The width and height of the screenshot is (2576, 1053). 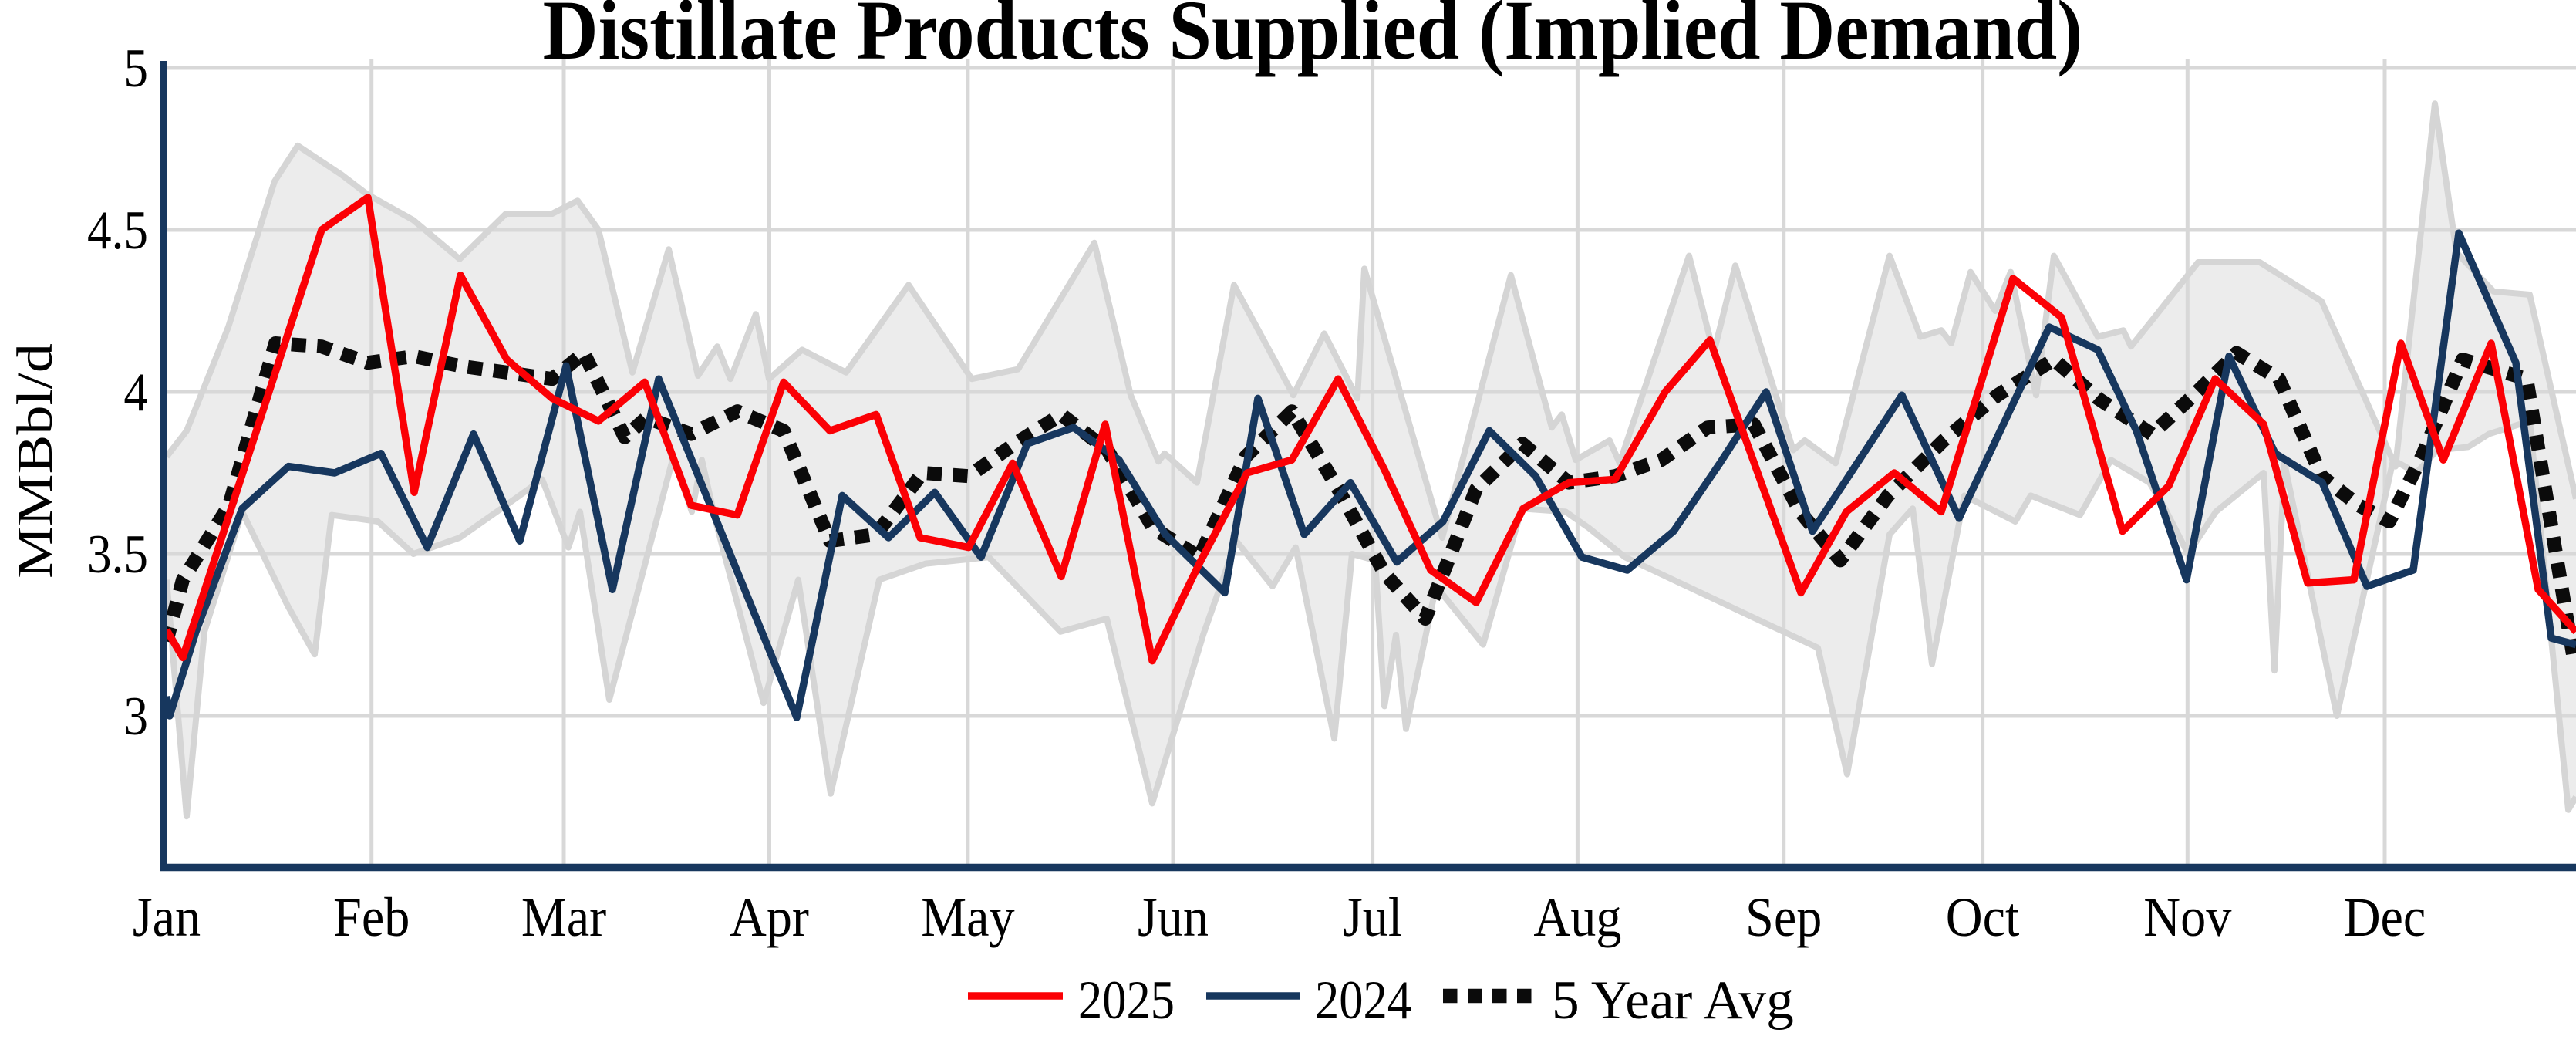 What do you see at coordinates (35, 461) in the screenshot?
I see `svg-text: MMBbl/d` at bounding box center [35, 461].